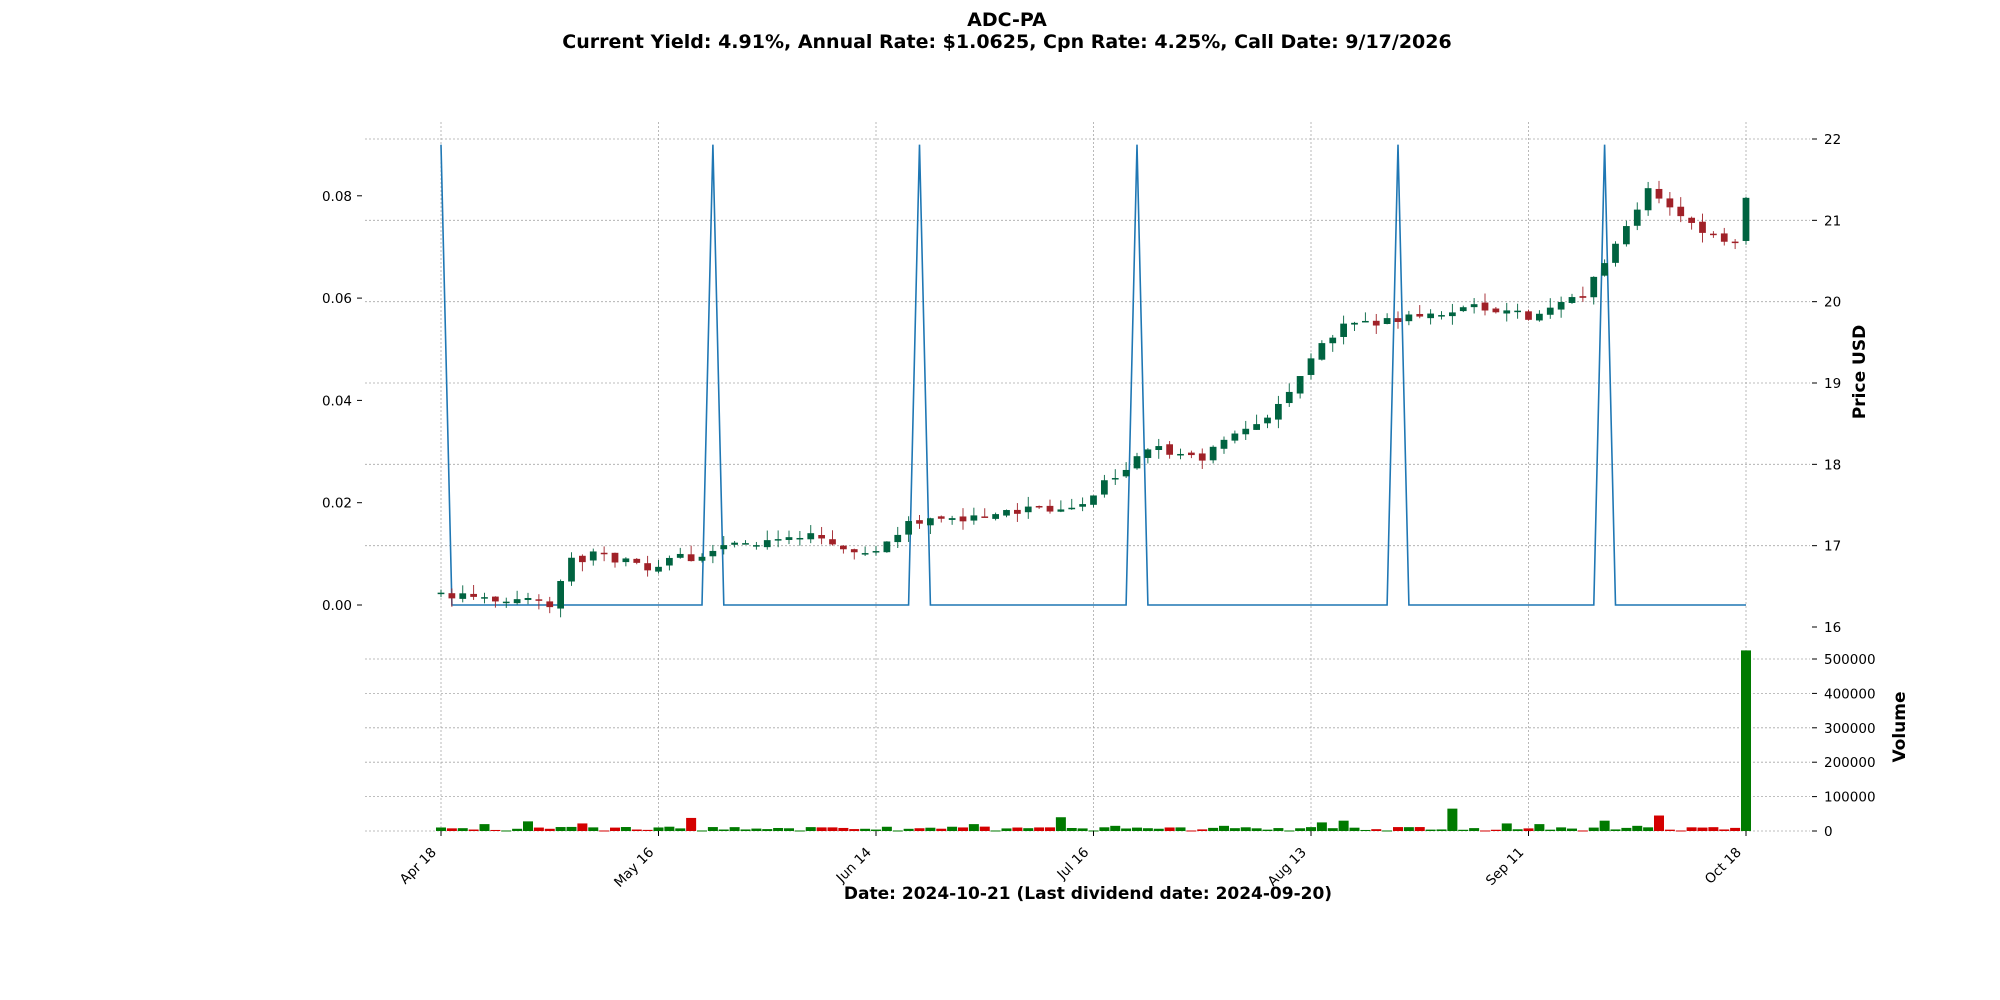  Describe the element at coordinates (1850, 729) in the screenshot. I see `volume-tick-label: 300000` at that location.